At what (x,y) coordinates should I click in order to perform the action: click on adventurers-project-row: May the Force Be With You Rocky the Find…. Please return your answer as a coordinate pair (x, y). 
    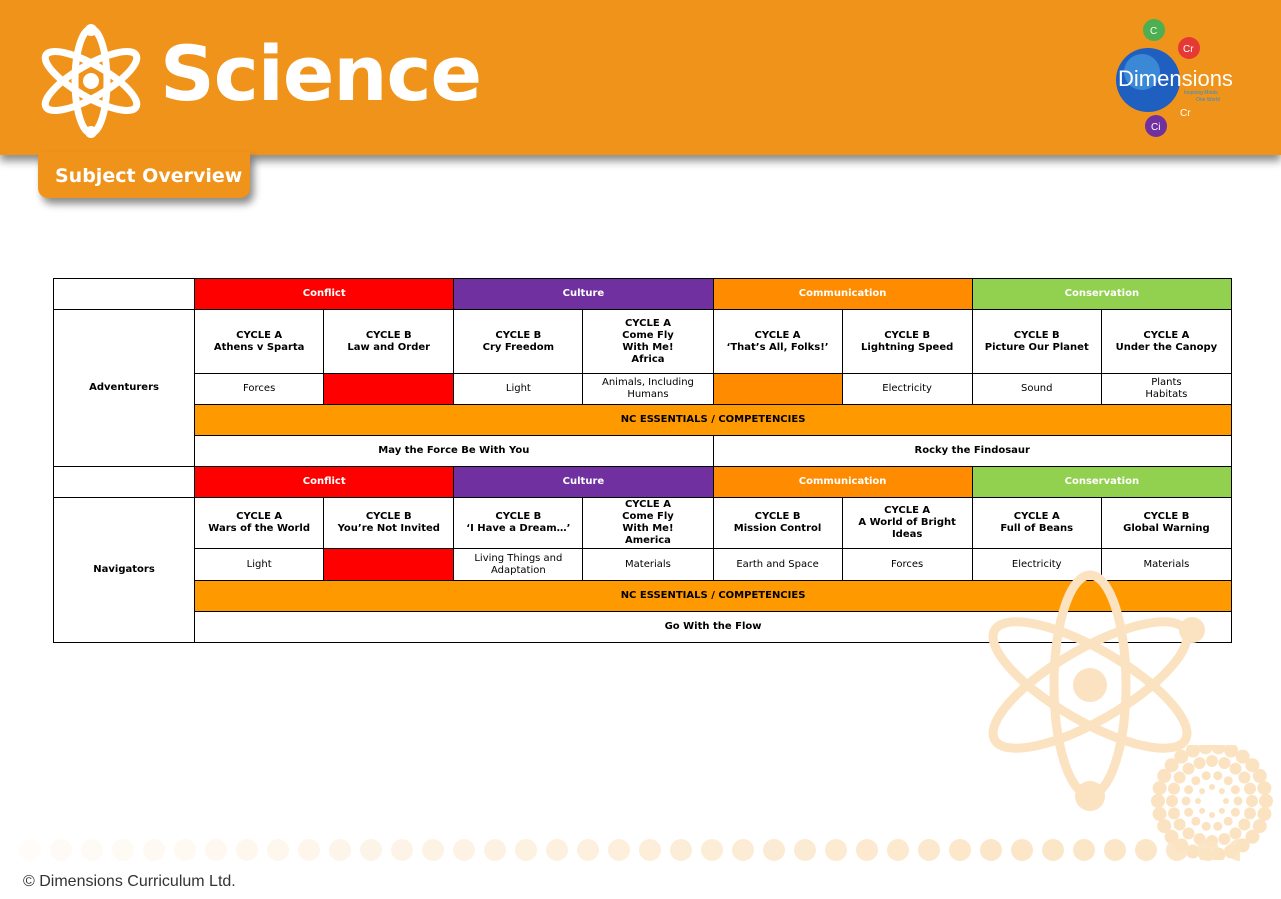
    Looking at the image, I should click on (643, 451).